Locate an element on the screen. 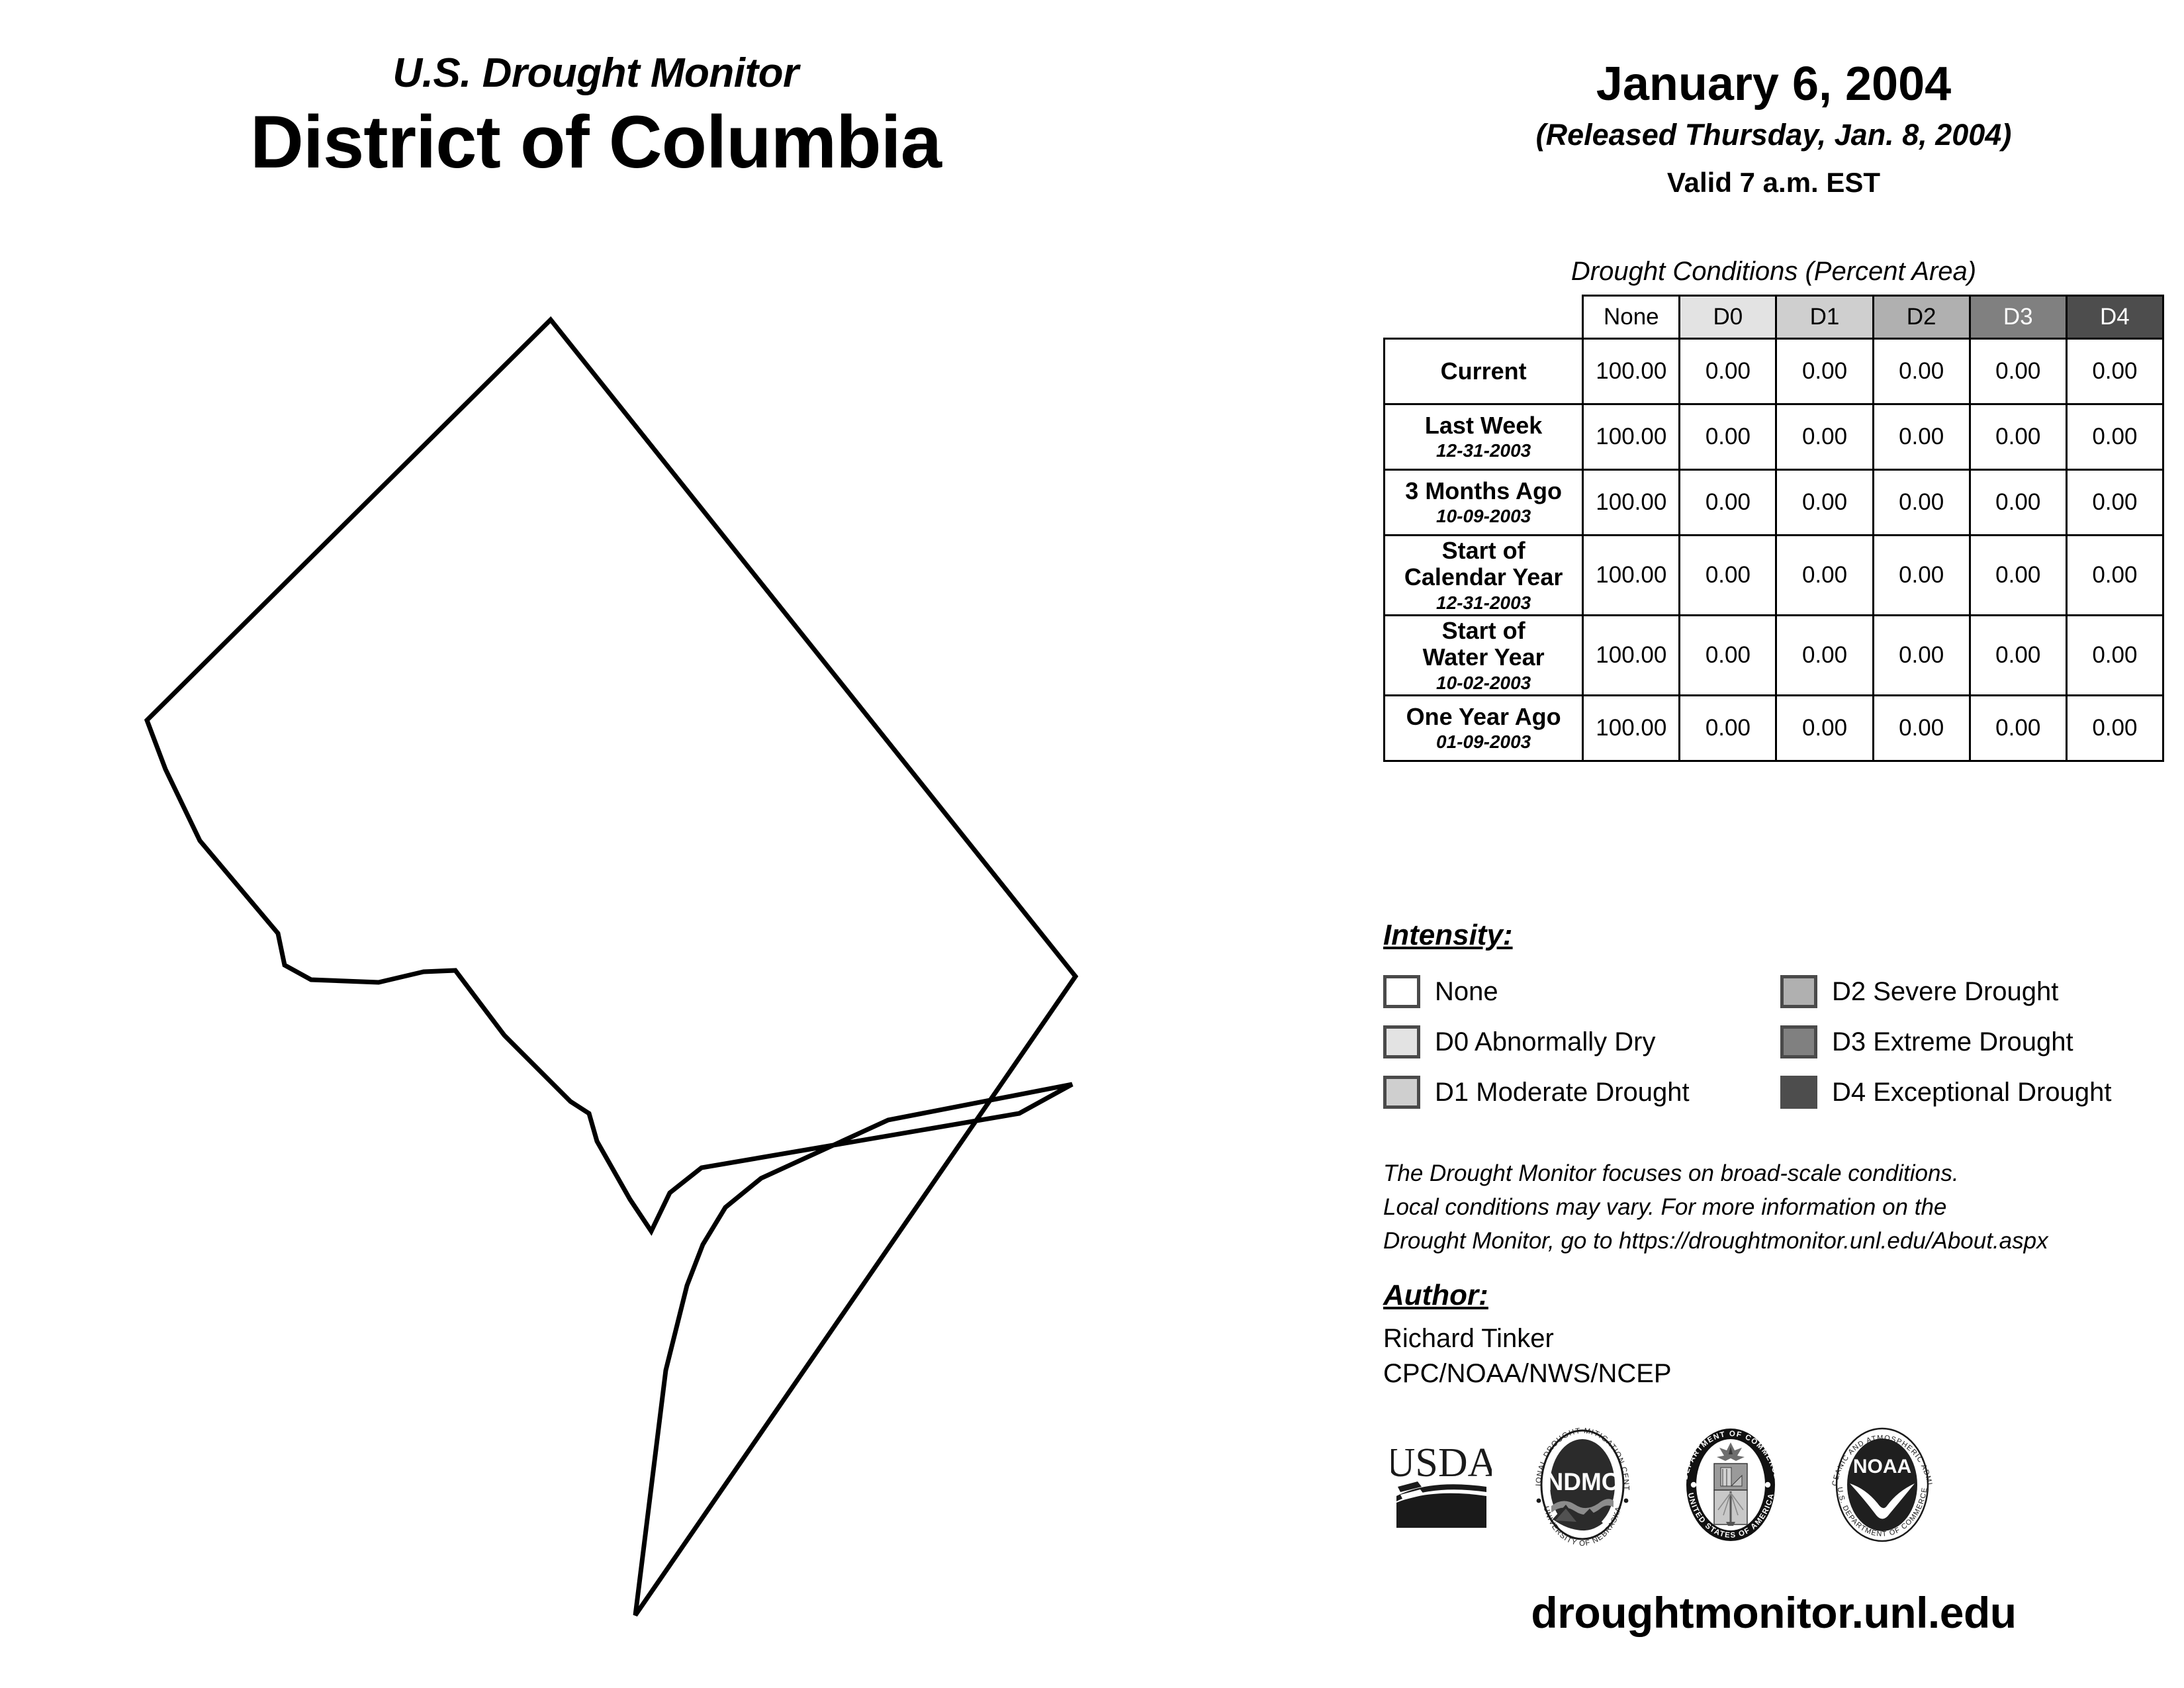  column-header-none: None is located at coordinates (1632, 317).